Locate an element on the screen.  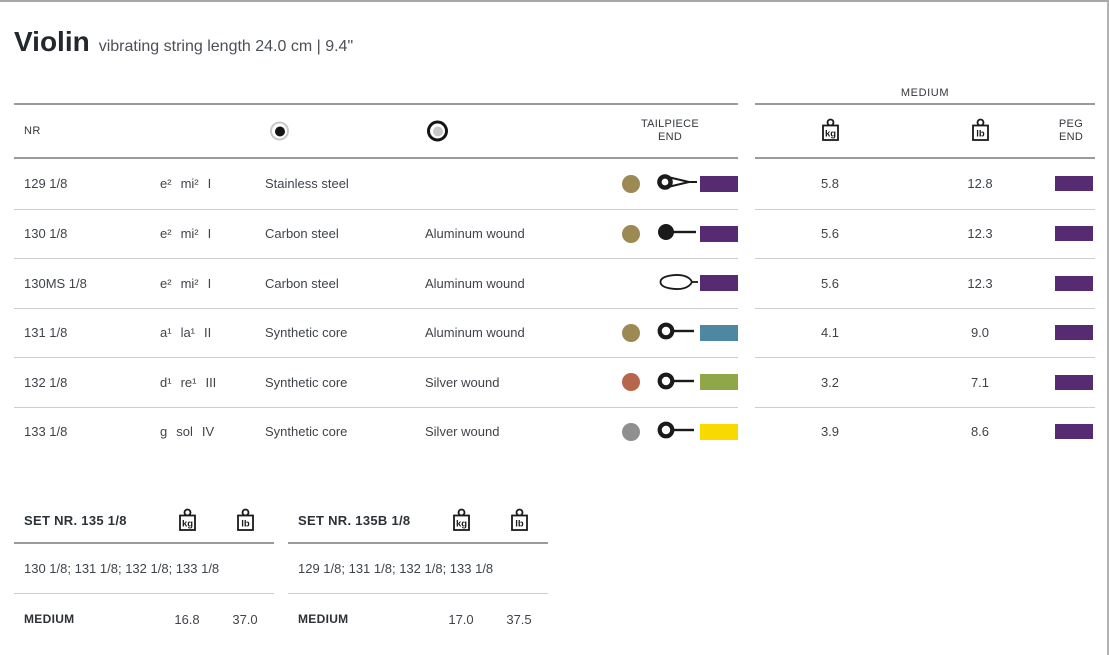
set-gauge-row: MEDIUM 16.8 37.0 is located at coordinates (144, 619).